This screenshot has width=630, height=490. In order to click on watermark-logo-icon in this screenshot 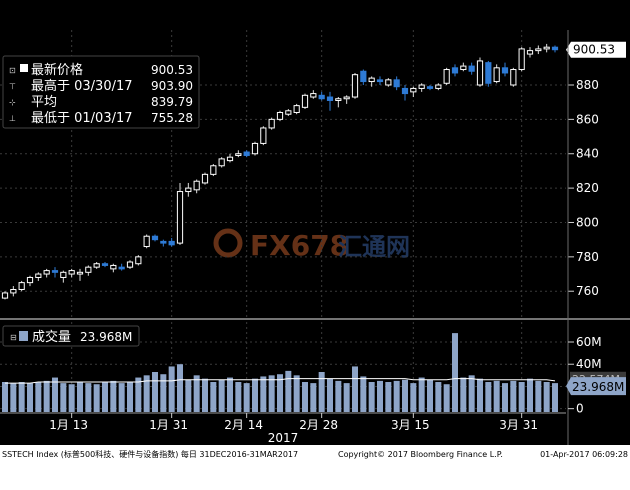, I will do `click(228, 243)`.